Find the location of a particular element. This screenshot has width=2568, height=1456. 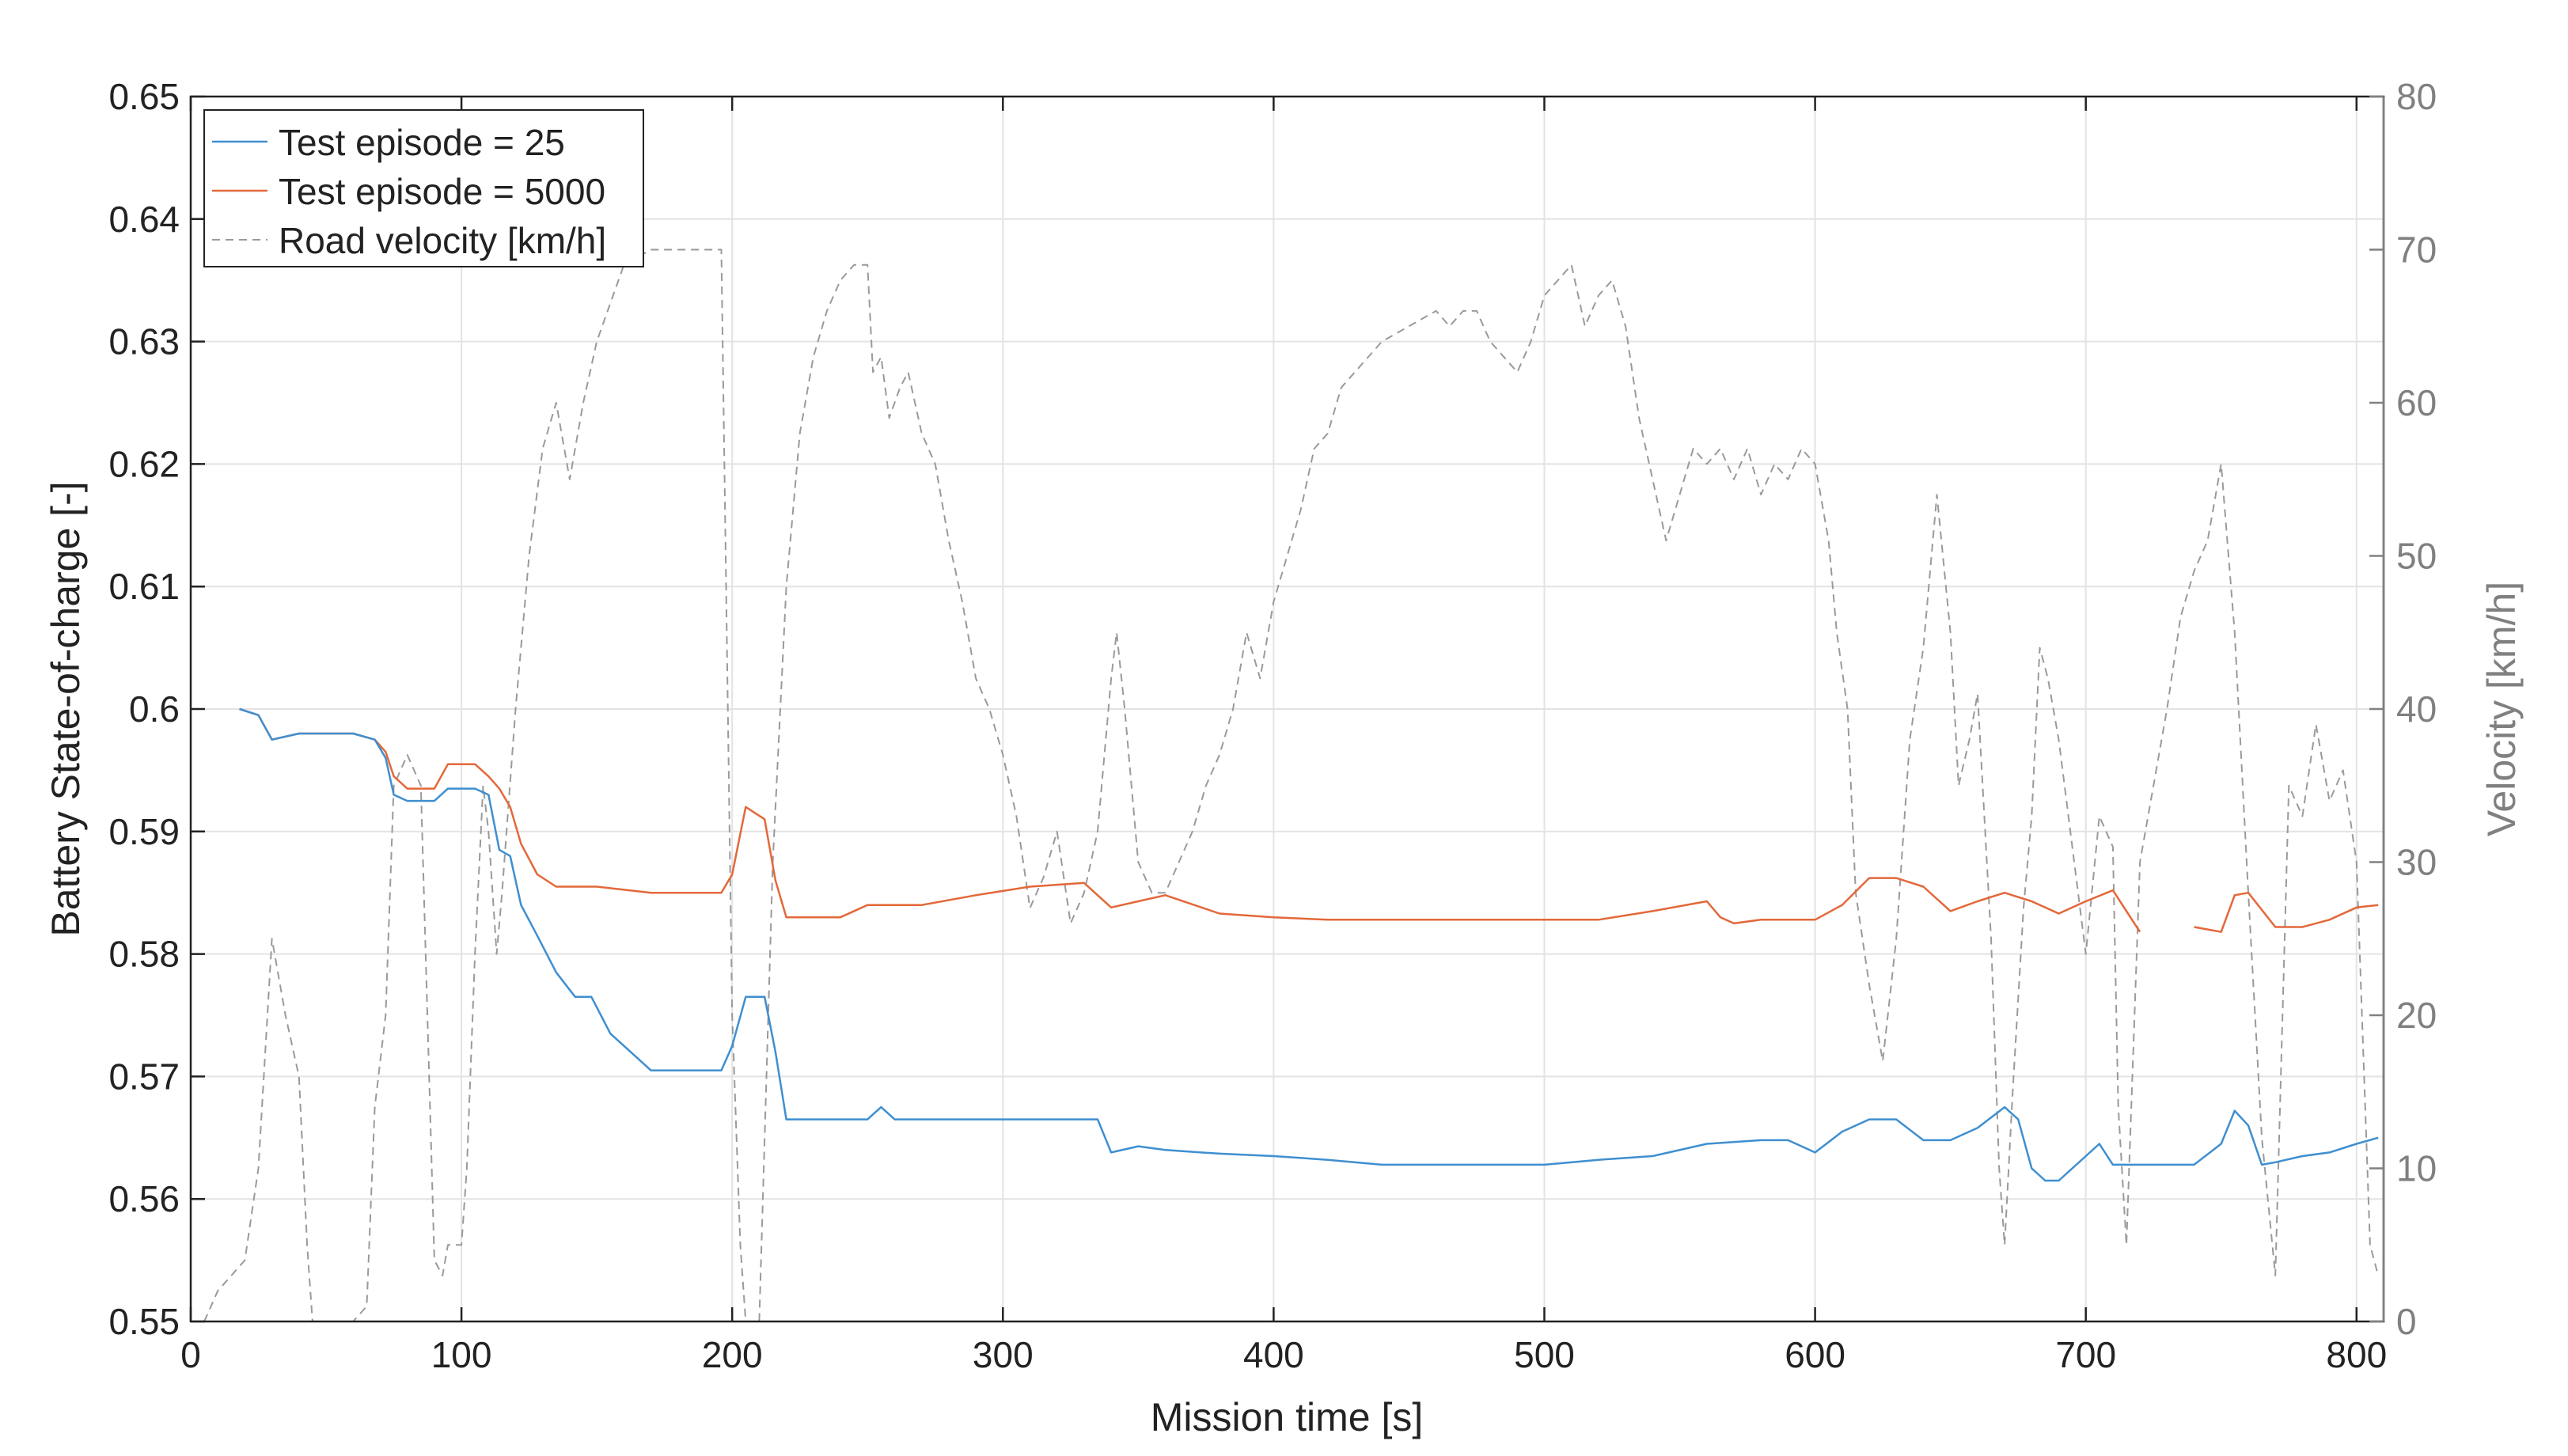

legend-label-ep25: Test episode = 25 is located at coordinates (422, 142).